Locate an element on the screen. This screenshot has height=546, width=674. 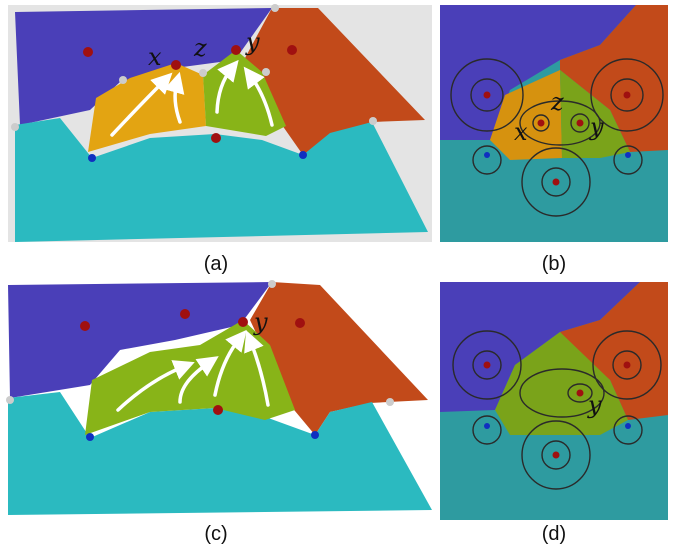
orange-region is located at coordinates (526, 115).